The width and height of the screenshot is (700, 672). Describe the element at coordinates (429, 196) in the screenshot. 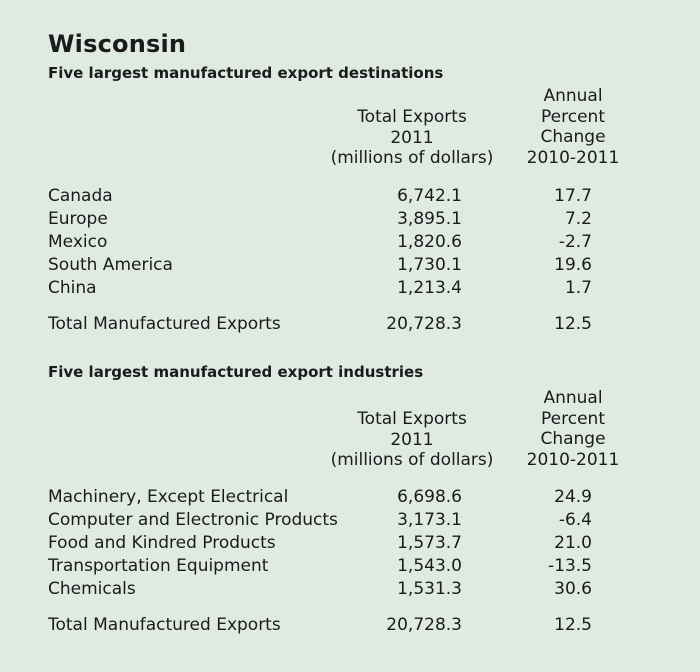

I see `row-value: 6,742.1` at that location.